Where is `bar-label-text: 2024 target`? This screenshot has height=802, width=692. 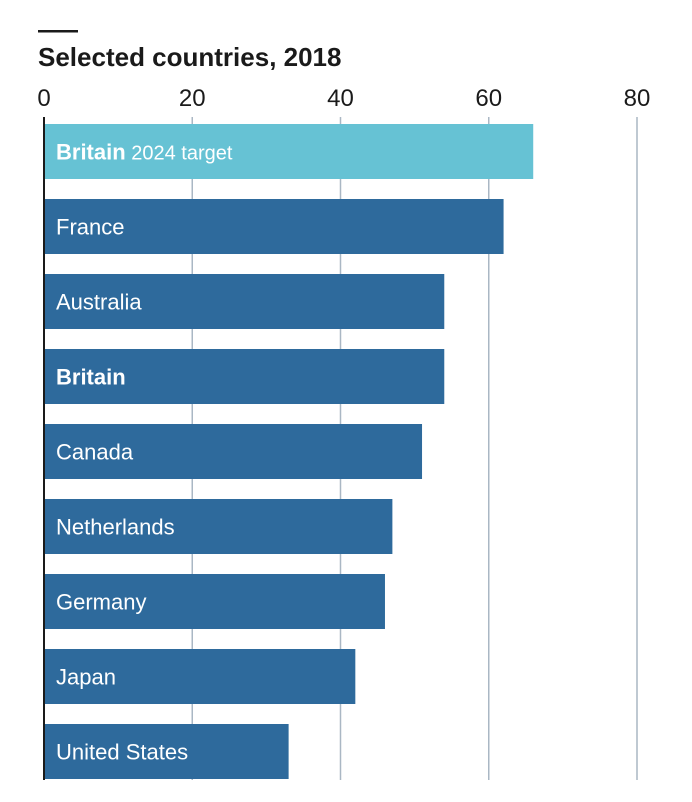
bar-label-text: 2024 target is located at coordinates (179, 154).